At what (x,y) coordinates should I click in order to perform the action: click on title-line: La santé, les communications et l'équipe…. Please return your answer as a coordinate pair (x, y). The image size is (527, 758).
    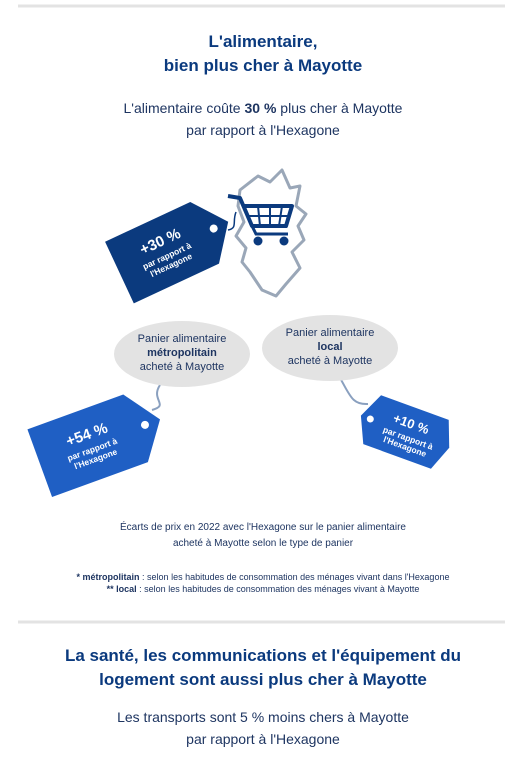
    Looking at the image, I should click on (263, 655).